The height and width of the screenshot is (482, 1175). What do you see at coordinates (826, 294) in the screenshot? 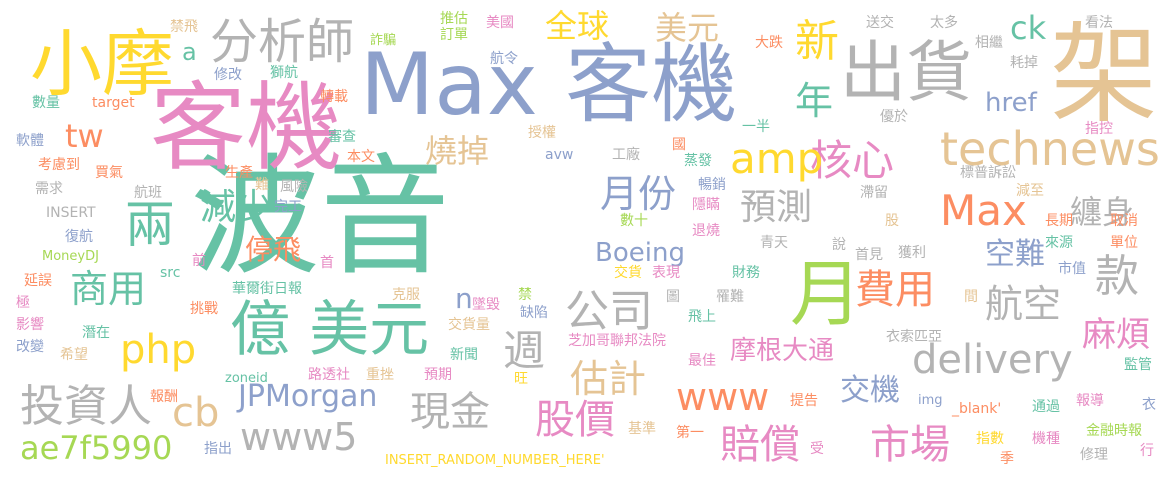
I see `word: 月` at bounding box center [826, 294].